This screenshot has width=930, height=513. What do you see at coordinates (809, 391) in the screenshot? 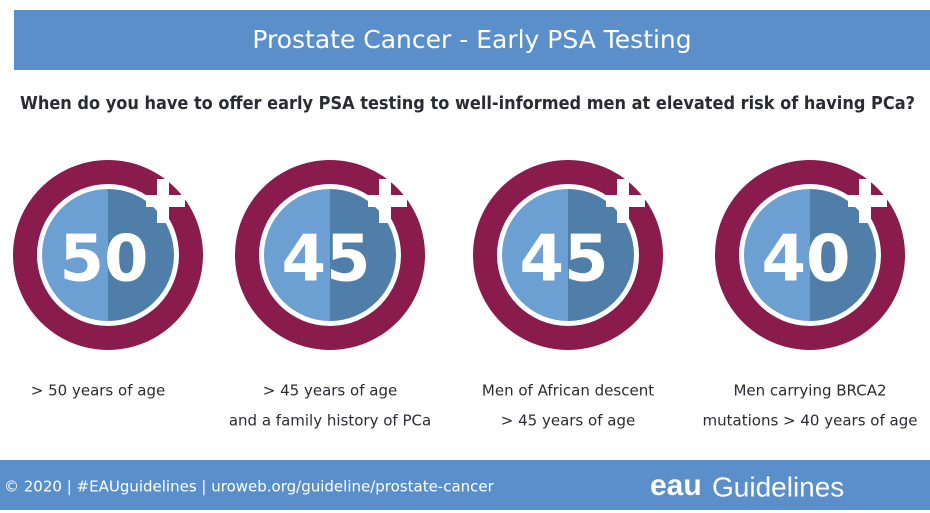
I see `caption: Men carrying BRCA2` at bounding box center [809, 391].